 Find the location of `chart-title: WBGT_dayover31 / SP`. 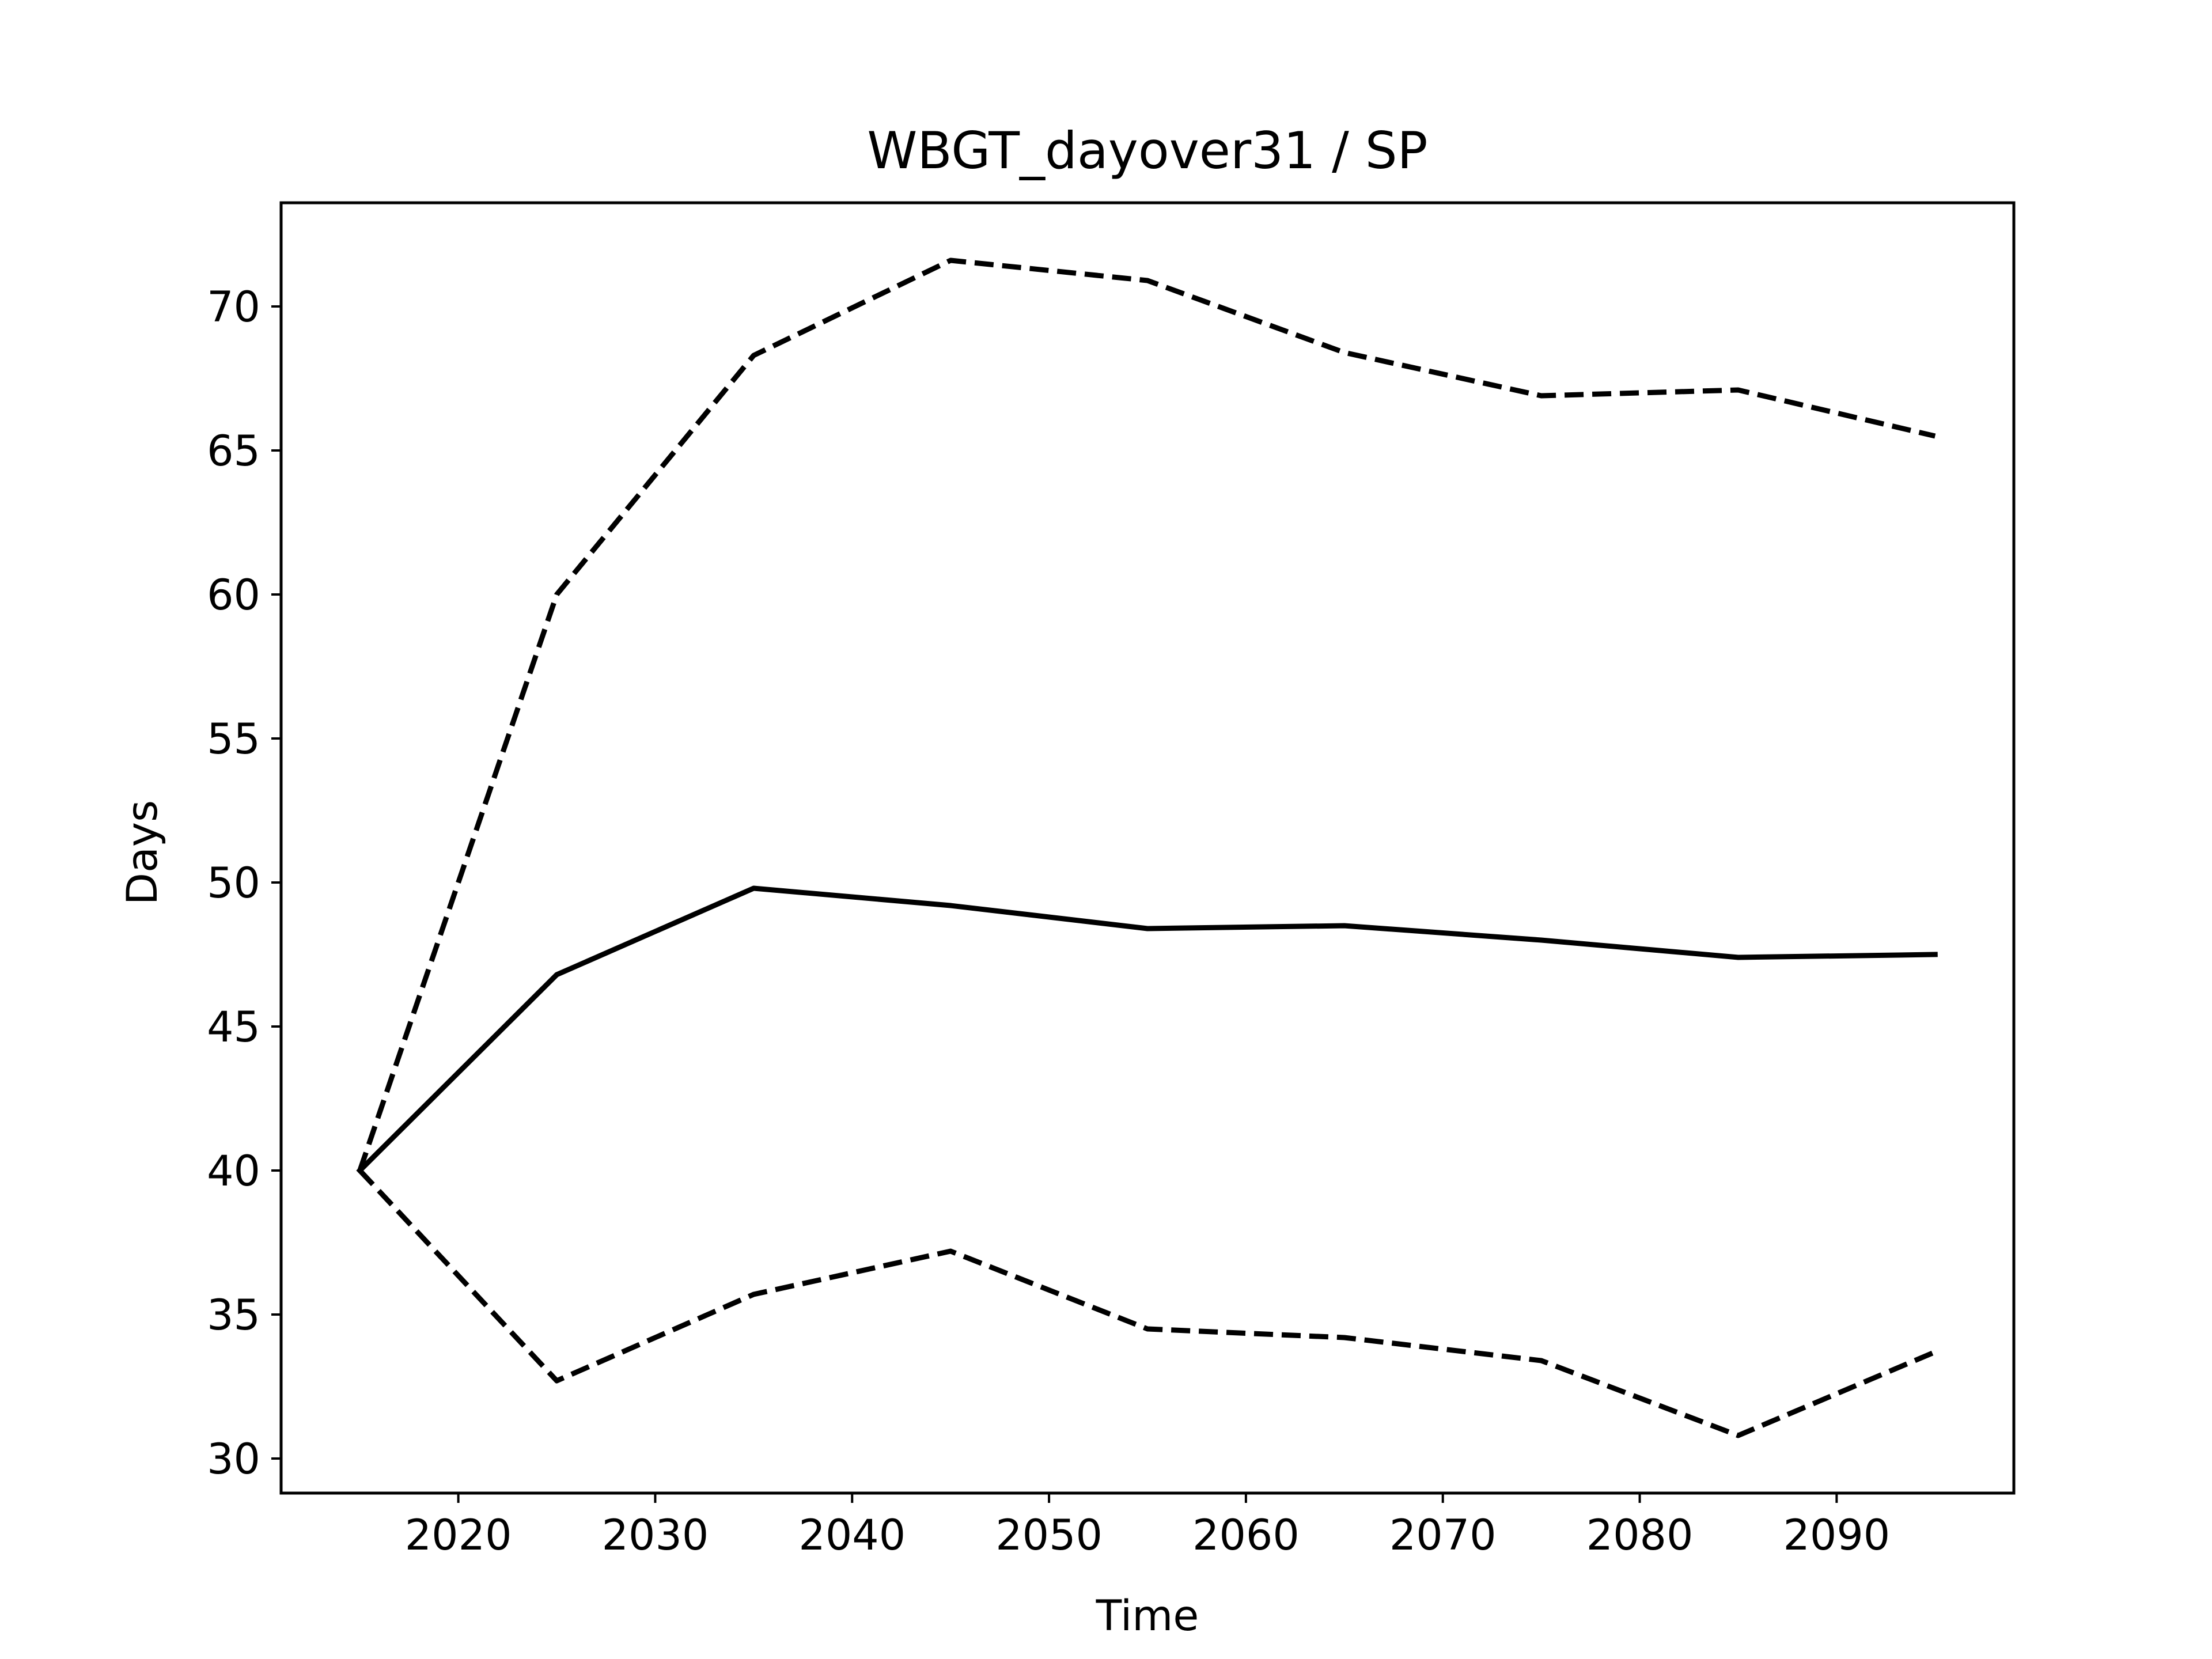

chart-title: WBGT_dayover31 / SP is located at coordinates (1147, 150).